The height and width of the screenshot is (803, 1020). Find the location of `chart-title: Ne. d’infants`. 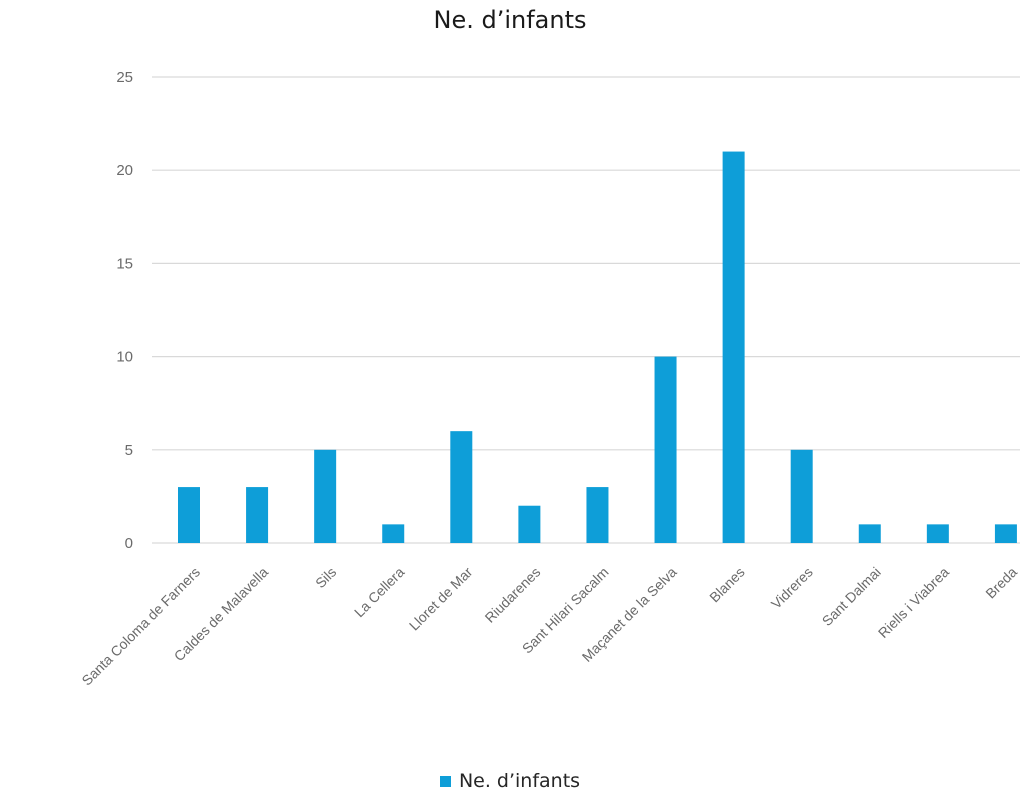

chart-title: Ne. d’infants is located at coordinates (510, 20).